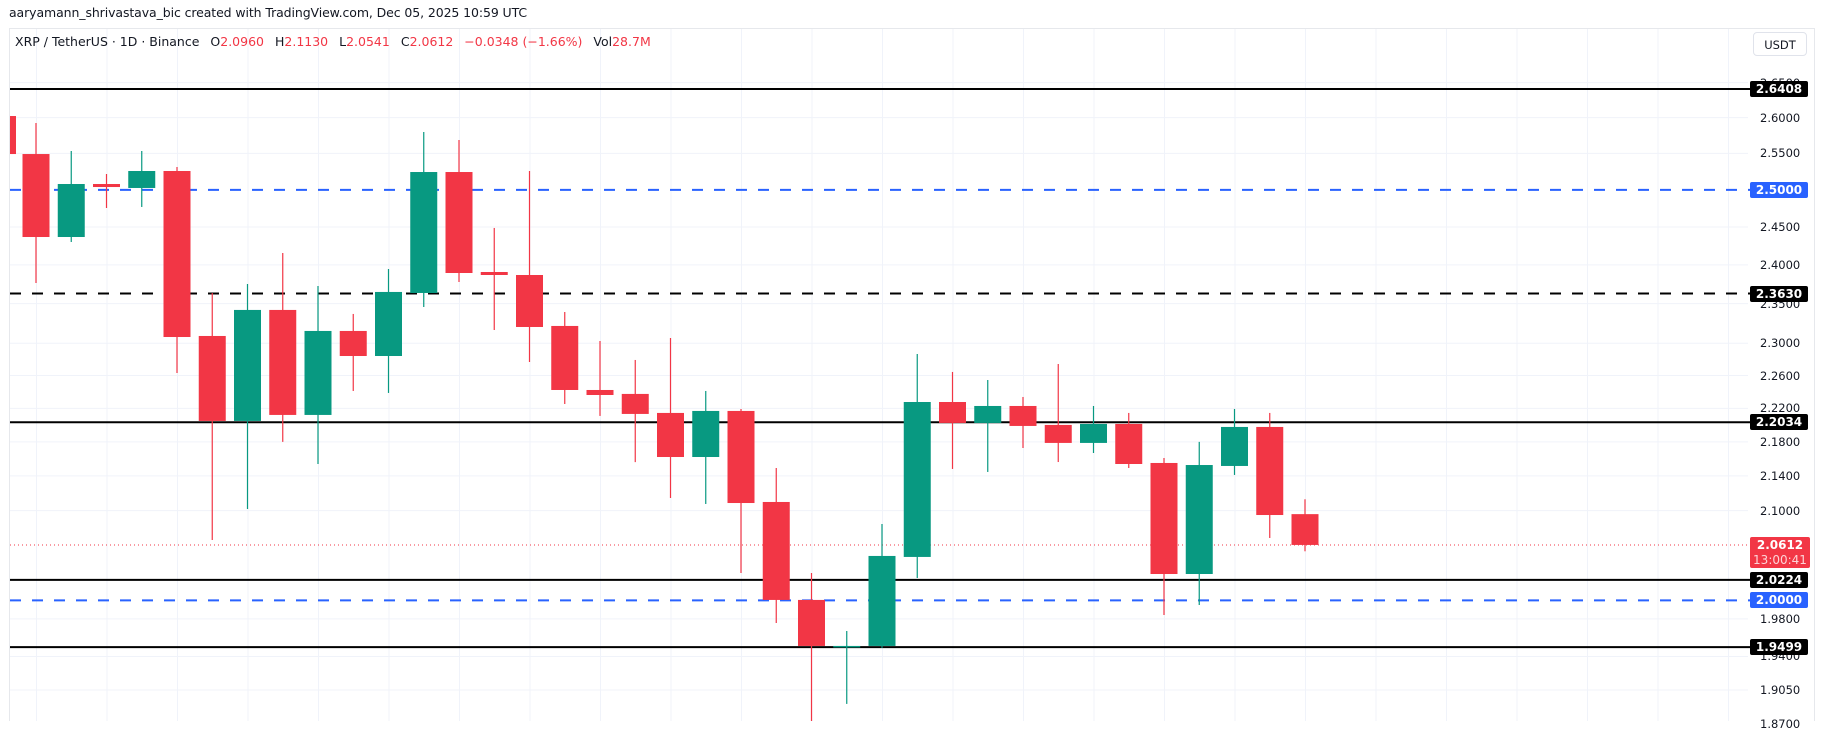 This screenshot has width=1825, height=731. I want to click on symbol-title: XRP / TetherUS · 1D · Binance, so click(107, 41).